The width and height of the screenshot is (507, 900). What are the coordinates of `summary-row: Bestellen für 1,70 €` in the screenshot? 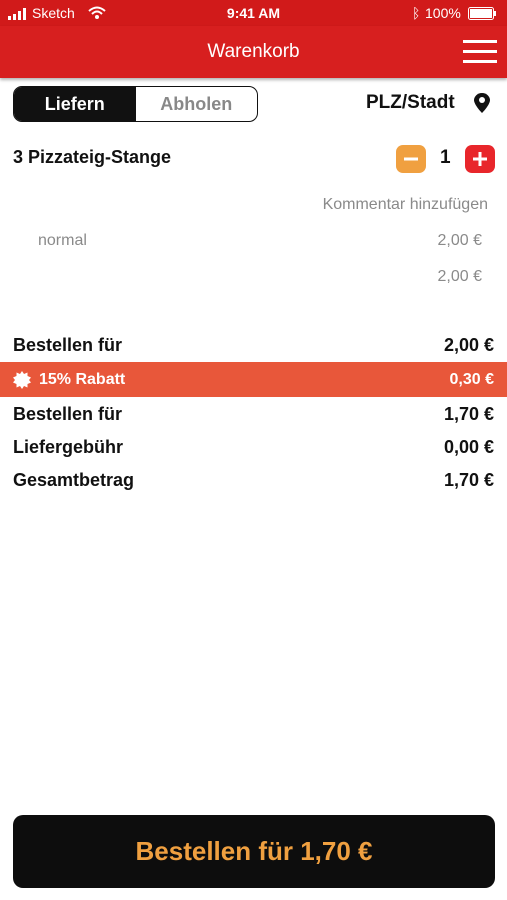 It's located at (253, 414).